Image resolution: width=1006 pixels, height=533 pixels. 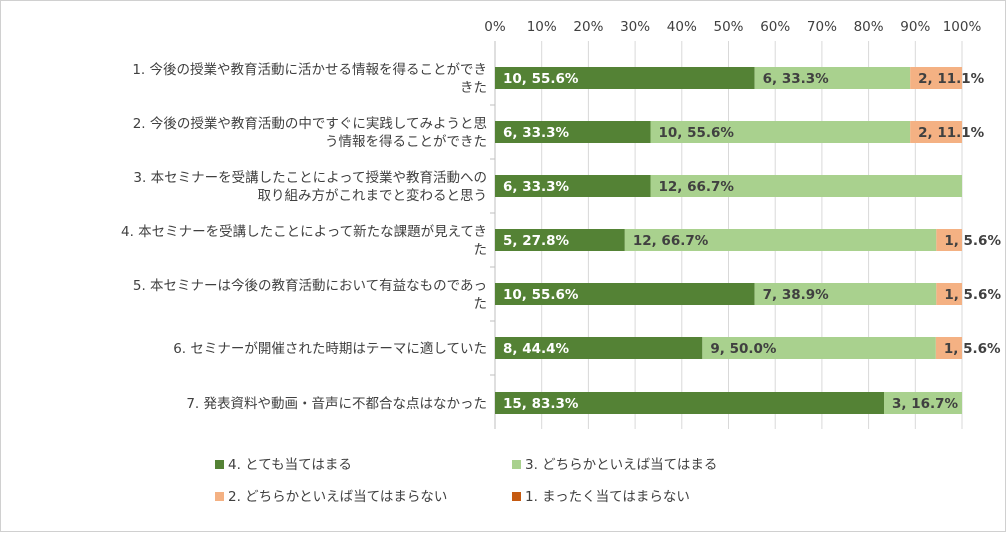 I want to click on data-label: 15, 83.3%, so click(x=541, y=404).